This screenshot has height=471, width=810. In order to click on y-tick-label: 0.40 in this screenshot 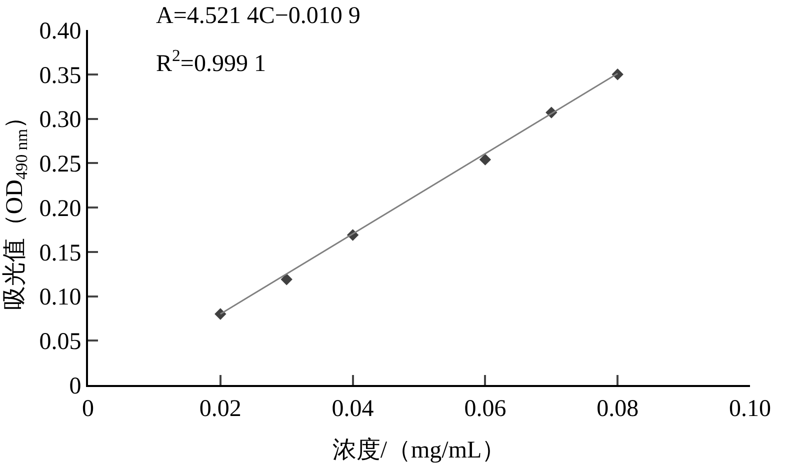, I will do `click(60, 31)`.